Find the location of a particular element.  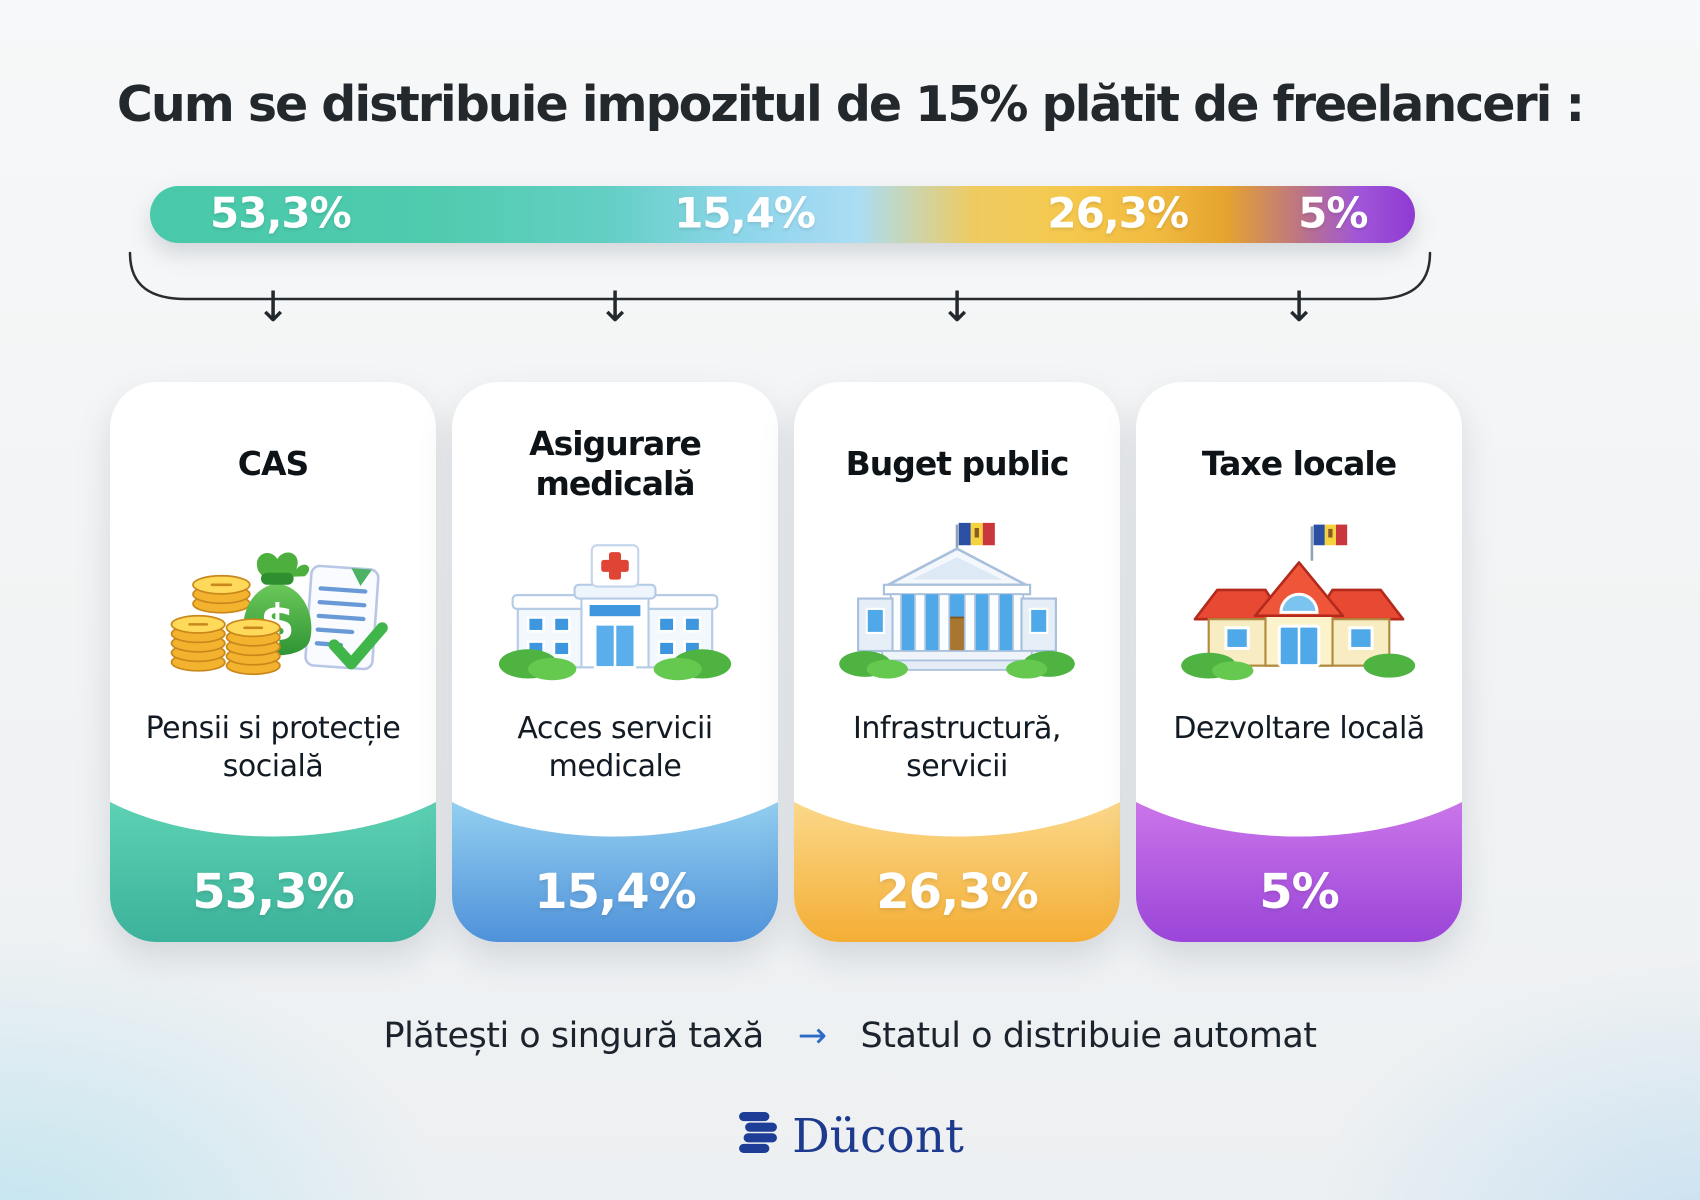

distribution-bar: 53,3% 15,4% 26,3% 5% is located at coordinates (782, 214).